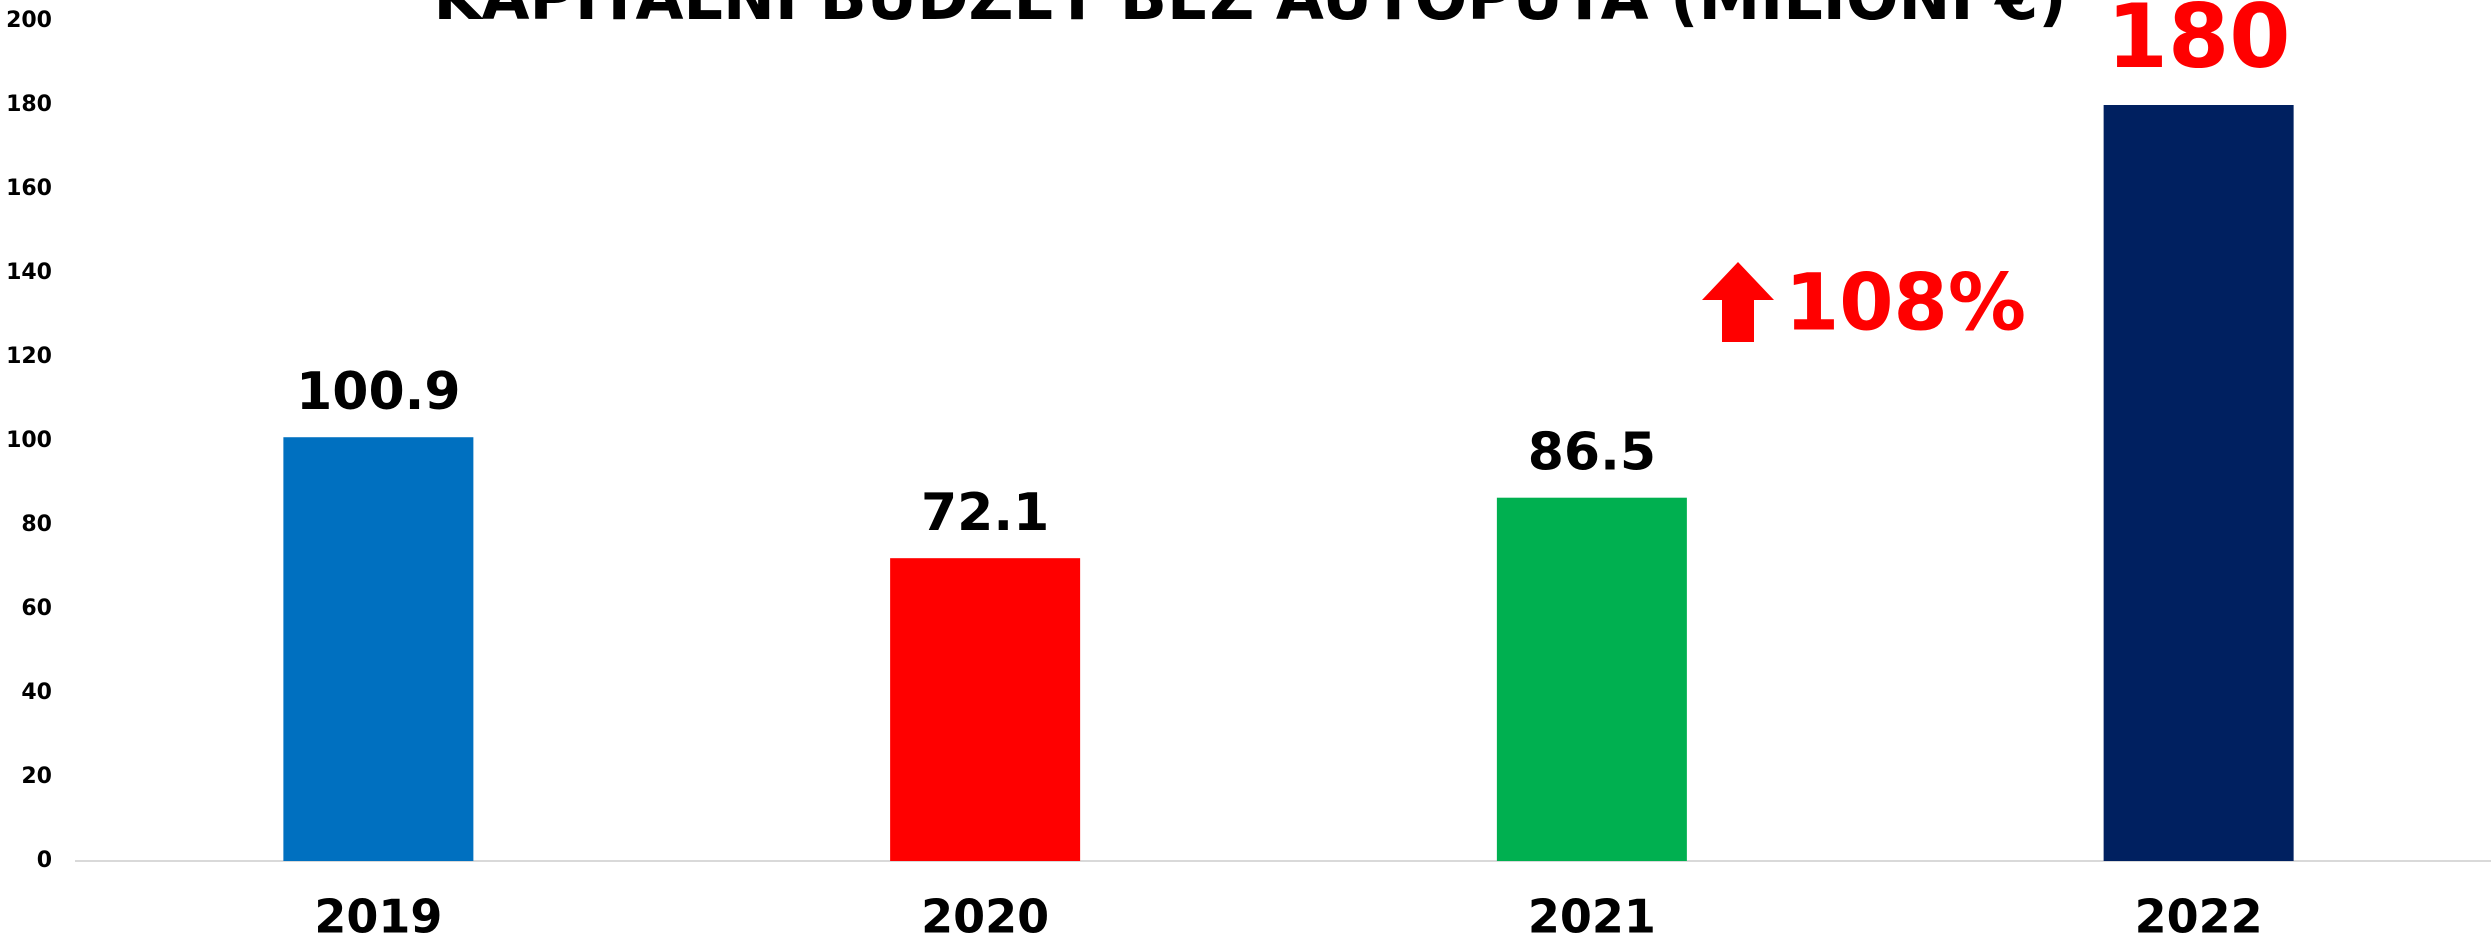  What do you see at coordinates (36, 776) in the screenshot?
I see `y-tick-label: 20` at bounding box center [36, 776].